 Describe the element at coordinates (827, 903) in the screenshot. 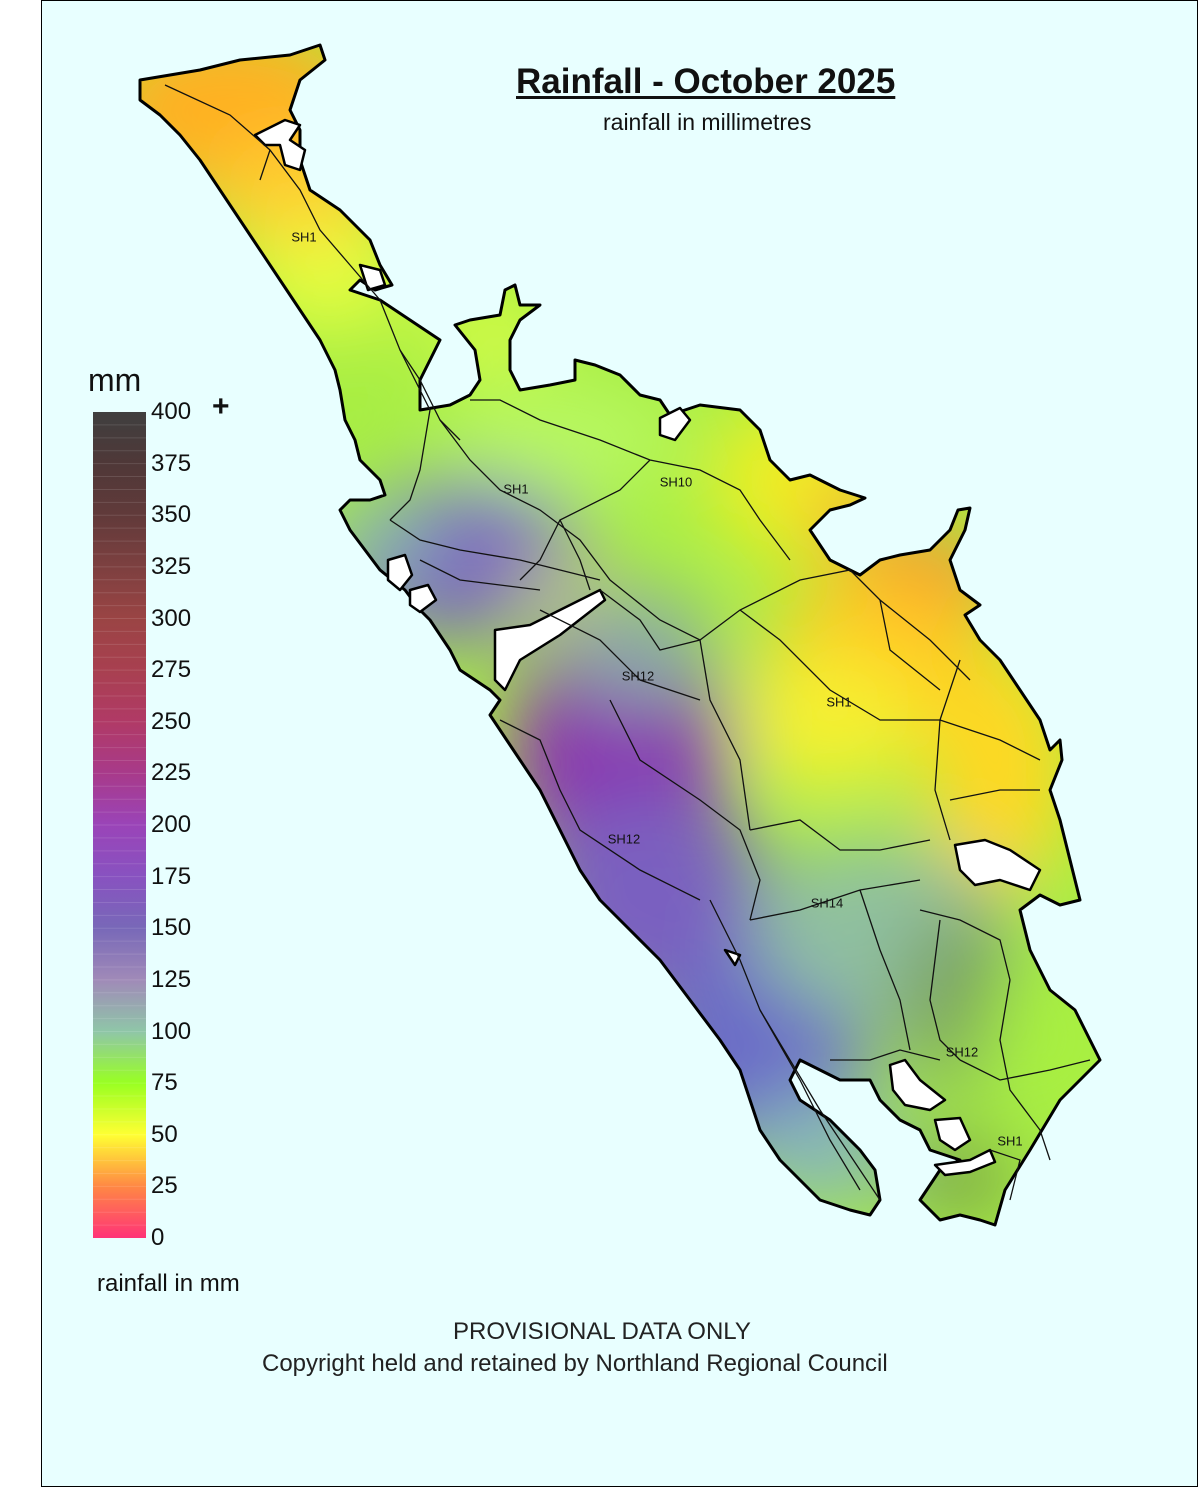

I see `road-label: SH14` at that location.